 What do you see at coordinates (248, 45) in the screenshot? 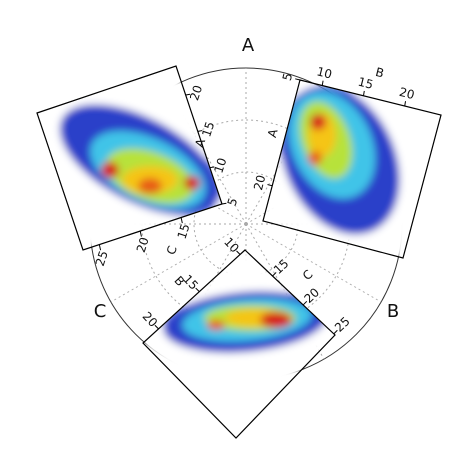
I see `corner-label: A` at bounding box center [248, 45].